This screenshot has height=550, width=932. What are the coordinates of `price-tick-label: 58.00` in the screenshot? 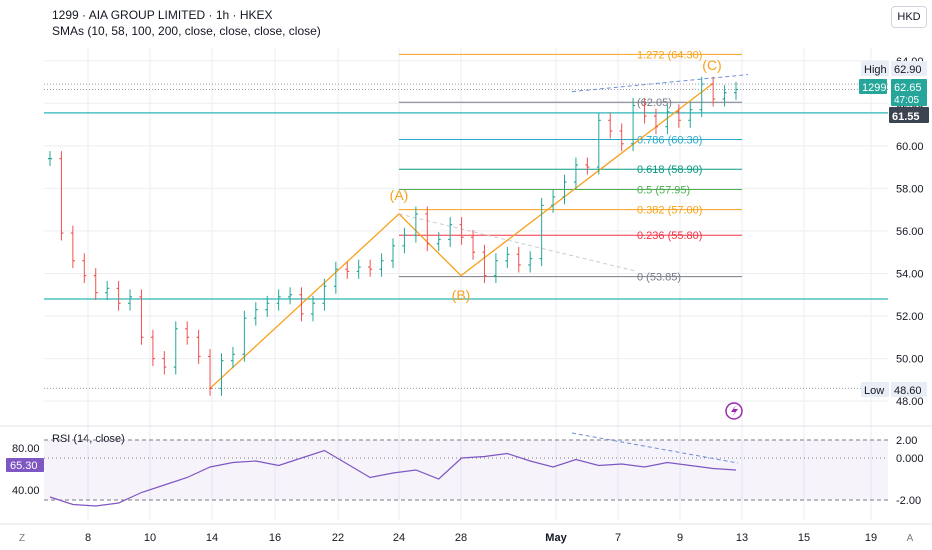 It's located at (910, 189).